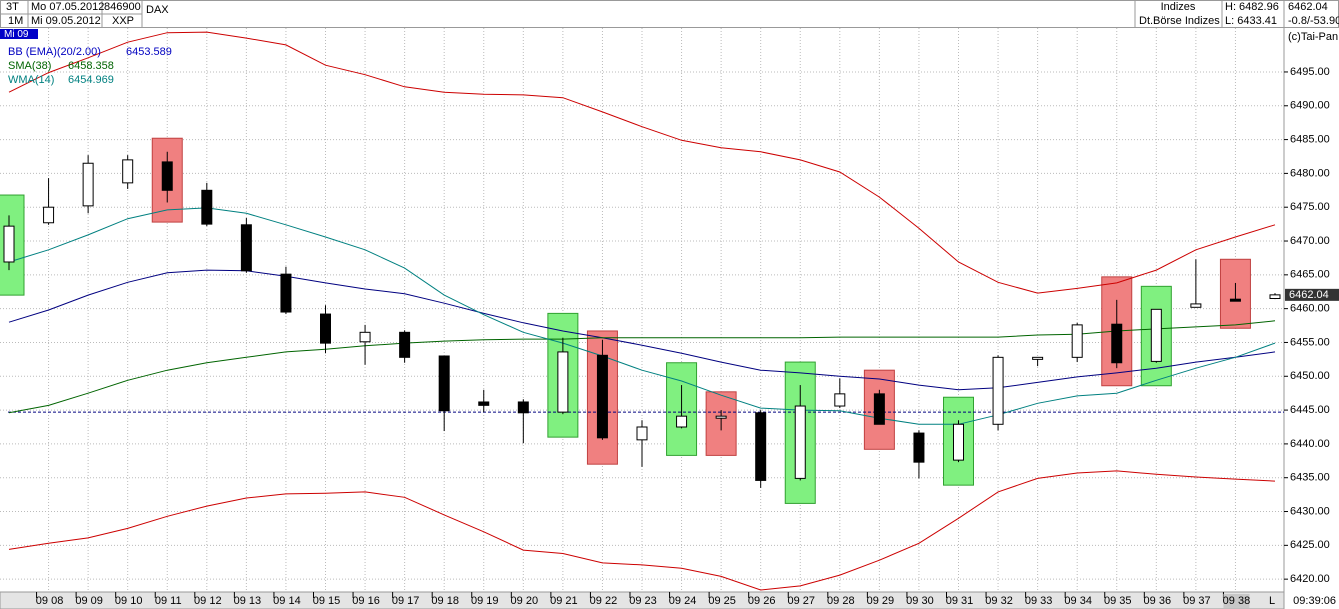 This screenshot has width=1339, height=609. Describe the element at coordinates (564, 601) in the screenshot. I see `x-tick-label: 09 21` at that location.